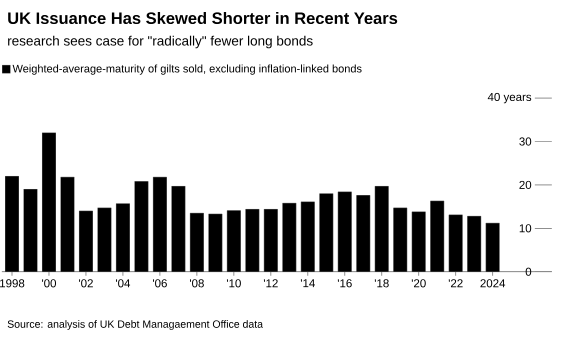 The width and height of the screenshot is (578, 344). Describe the element at coordinates (419, 283) in the screenshot. I see `x-tick-label: '20` at that location.